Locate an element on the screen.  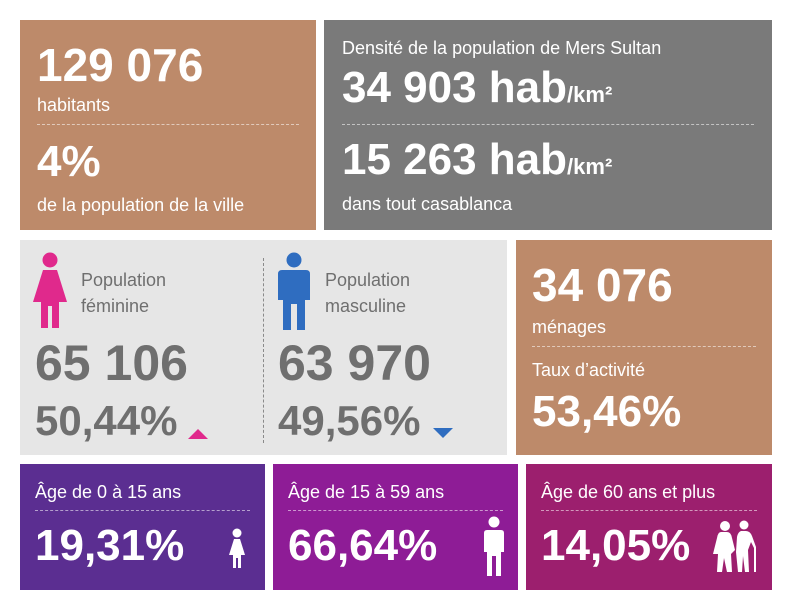
male-label-line1: Population is located at coordinates (368, 280).